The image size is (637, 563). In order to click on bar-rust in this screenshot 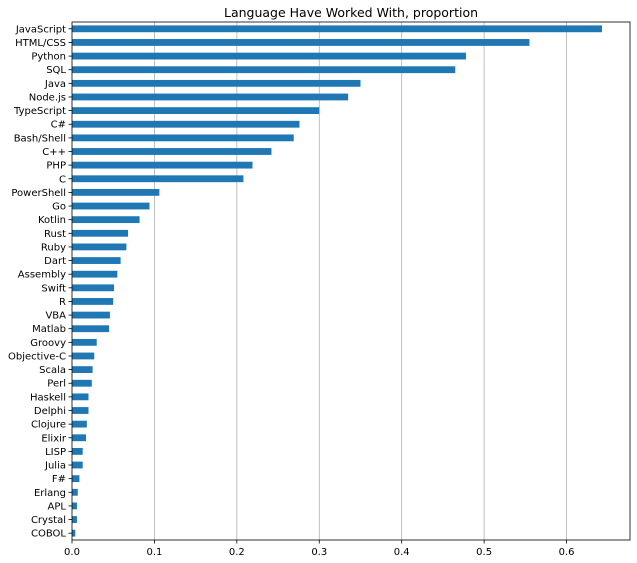, I will do `click(100, 233)`.